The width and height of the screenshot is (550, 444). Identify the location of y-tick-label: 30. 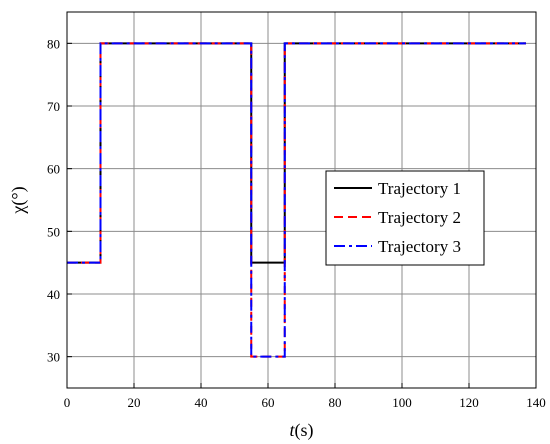
(53, 357).